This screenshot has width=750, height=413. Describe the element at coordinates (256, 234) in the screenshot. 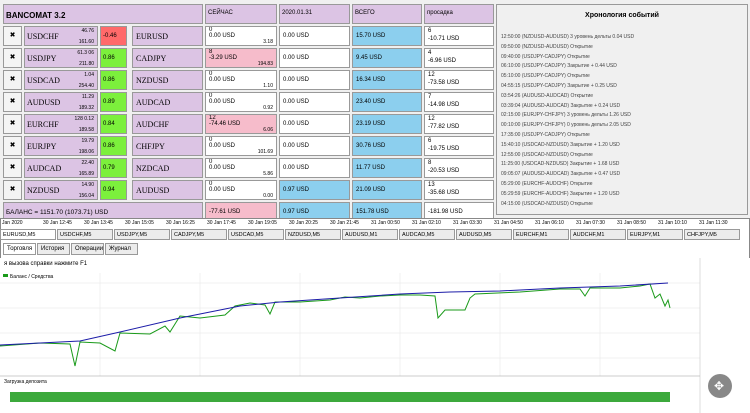

I see `tab: USDCAD,M5` at that location.